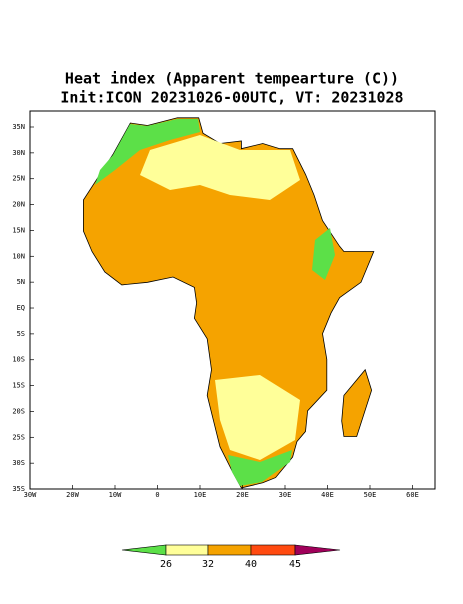  Describe the element at coordinates (323, 254) in the screenshot. I see `ethiopia-highland` at that location.